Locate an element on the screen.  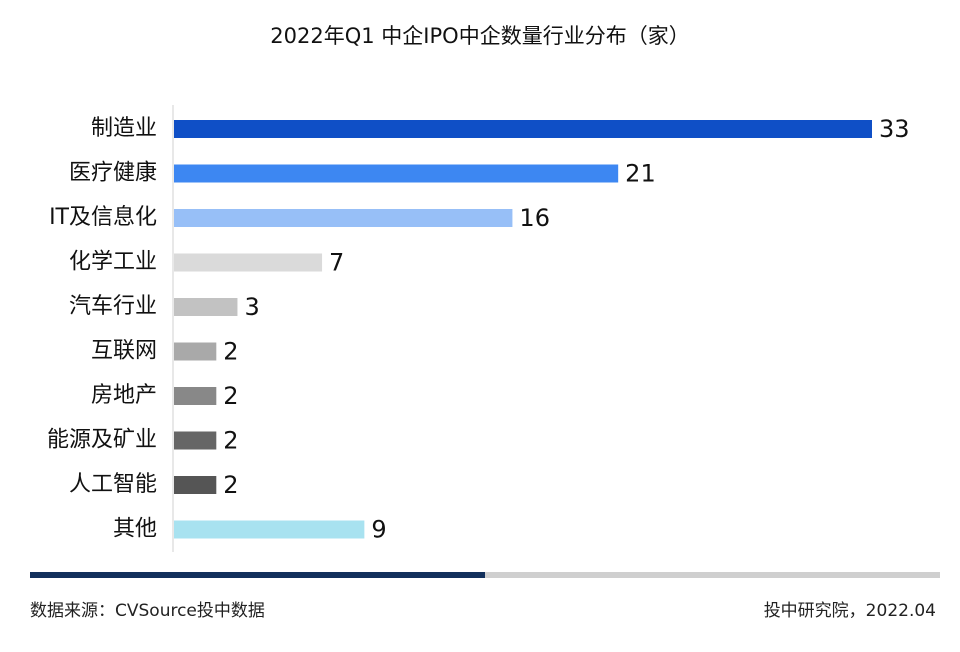
footer-divider-accent is located at coordinates (257, 575).